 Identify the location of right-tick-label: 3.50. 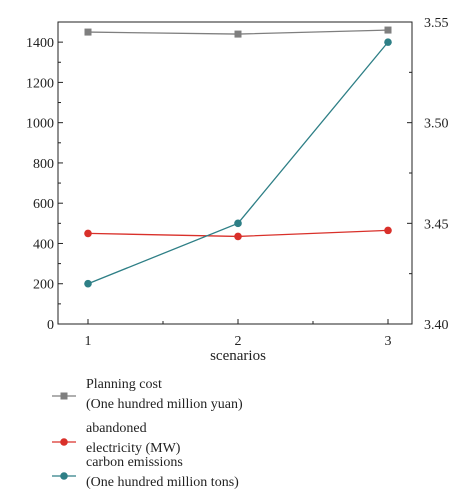
(436, 124).